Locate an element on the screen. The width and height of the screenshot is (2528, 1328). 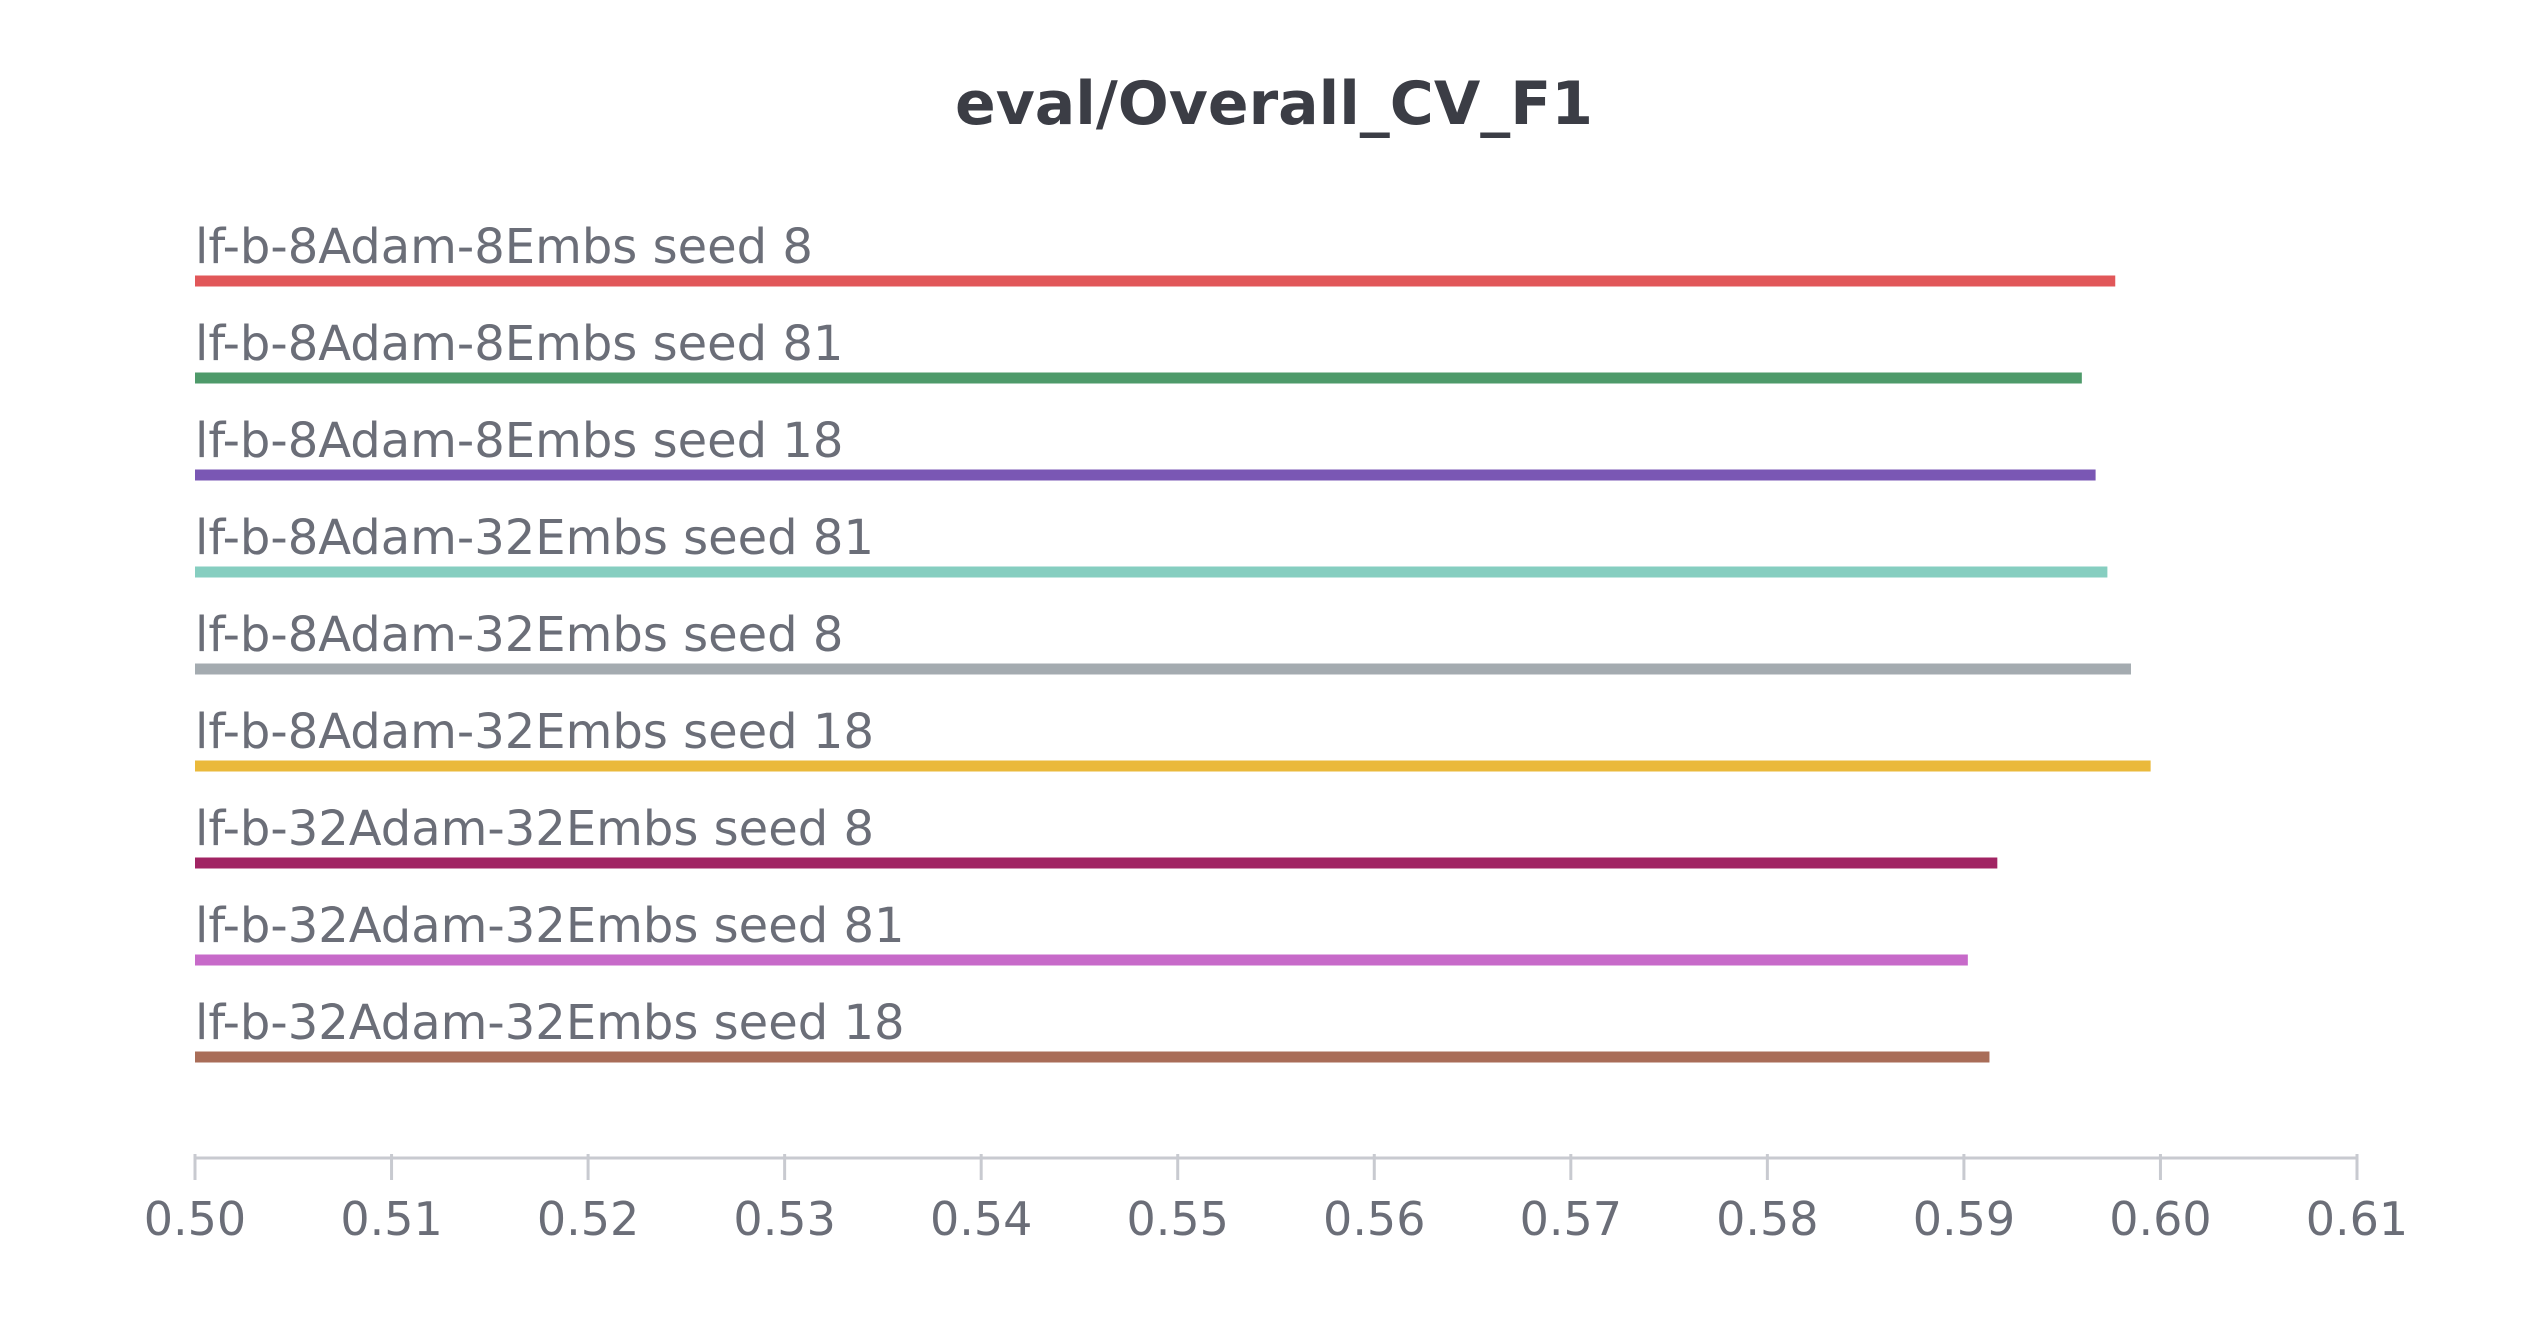
bar-label: lf-b-8Adam-32Embs seed 81 is located at coordinates (534, 538).